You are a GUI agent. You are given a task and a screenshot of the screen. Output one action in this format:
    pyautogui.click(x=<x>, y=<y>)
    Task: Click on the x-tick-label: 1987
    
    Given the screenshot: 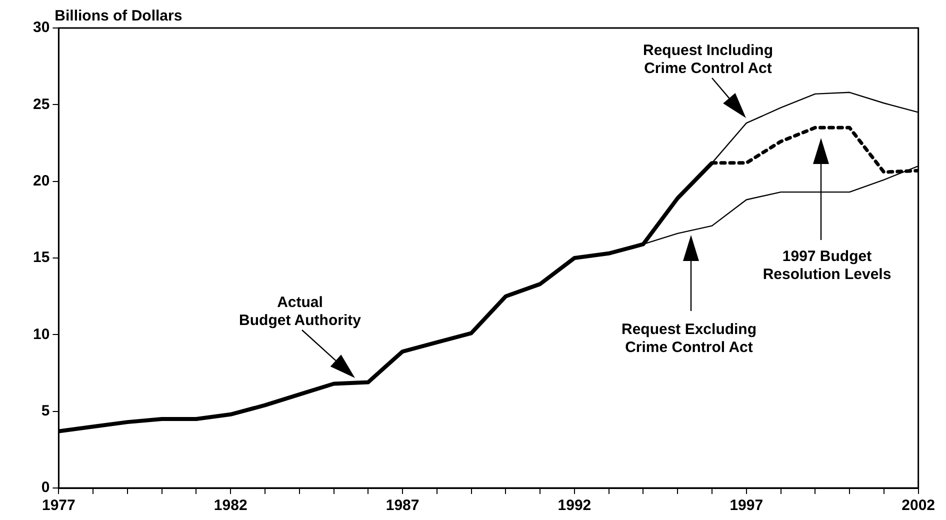 What is the action you would take?
    pyautogui.click(x=403, y=505)
    